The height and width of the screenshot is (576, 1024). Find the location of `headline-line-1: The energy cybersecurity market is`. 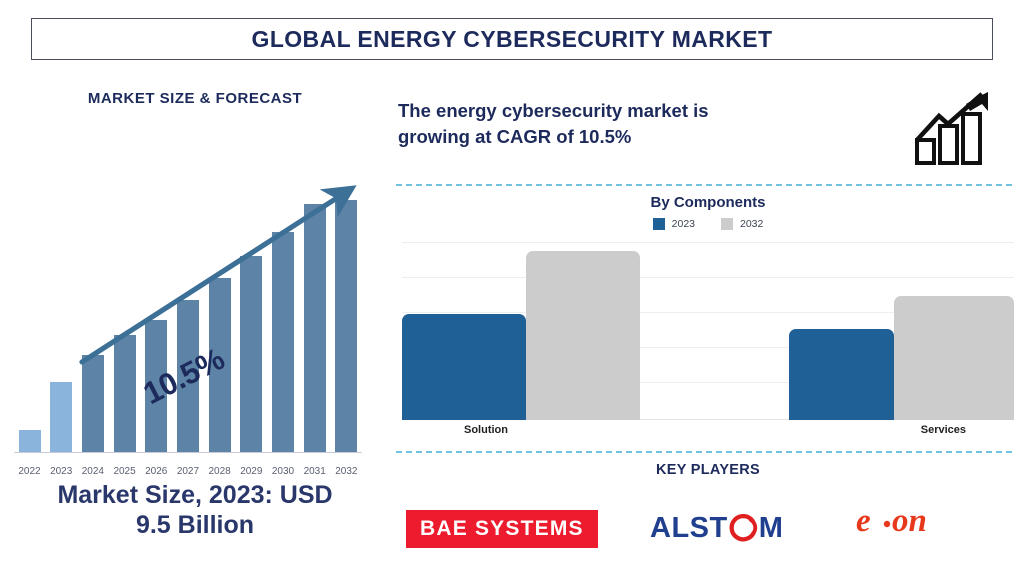

headline-line-1: The energy cybersecurity market is is located at coordinates (553, 110).